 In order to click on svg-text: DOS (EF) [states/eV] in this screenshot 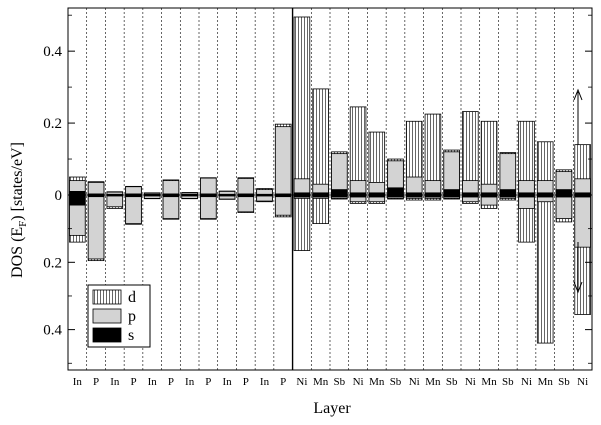, I will do `click(19, 210)`.